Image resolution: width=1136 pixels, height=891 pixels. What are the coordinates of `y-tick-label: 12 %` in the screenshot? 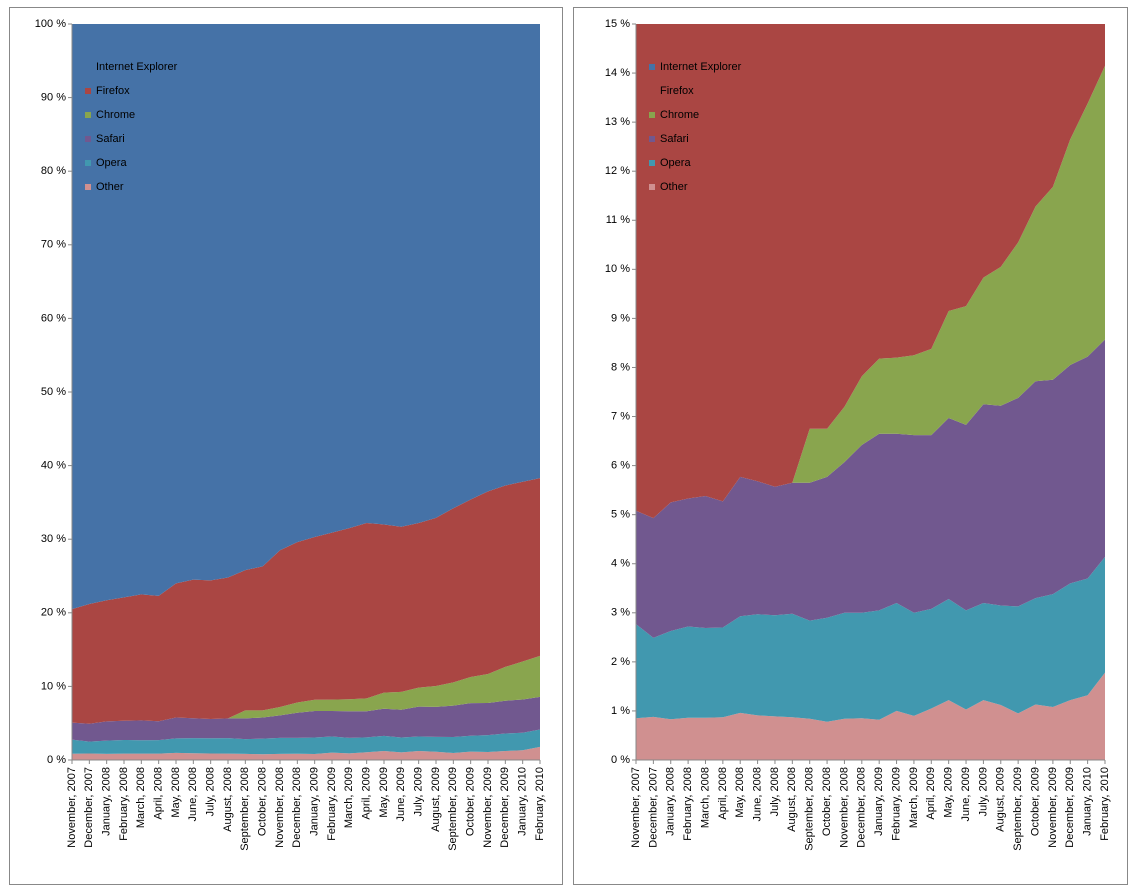 It's located at (617, 171).